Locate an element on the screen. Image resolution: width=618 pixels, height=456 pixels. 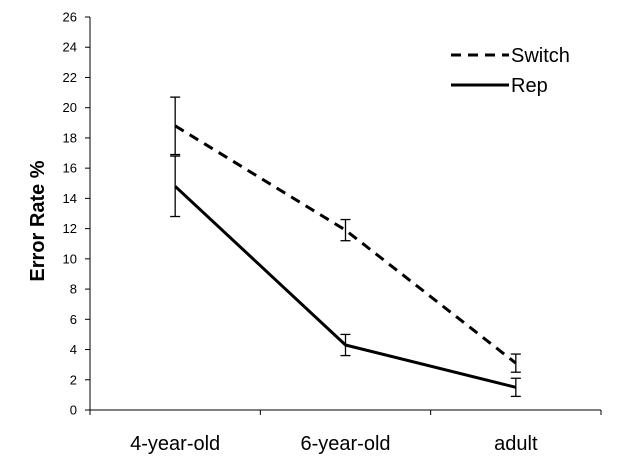
y-tick-label: 16 is located at coordinates (70, 168).